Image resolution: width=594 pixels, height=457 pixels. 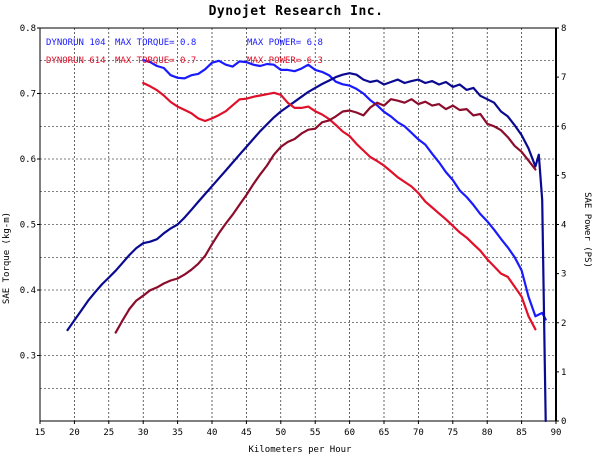 I want to click on y-left-tick-label: 0.4, so click(x=28, y=291).